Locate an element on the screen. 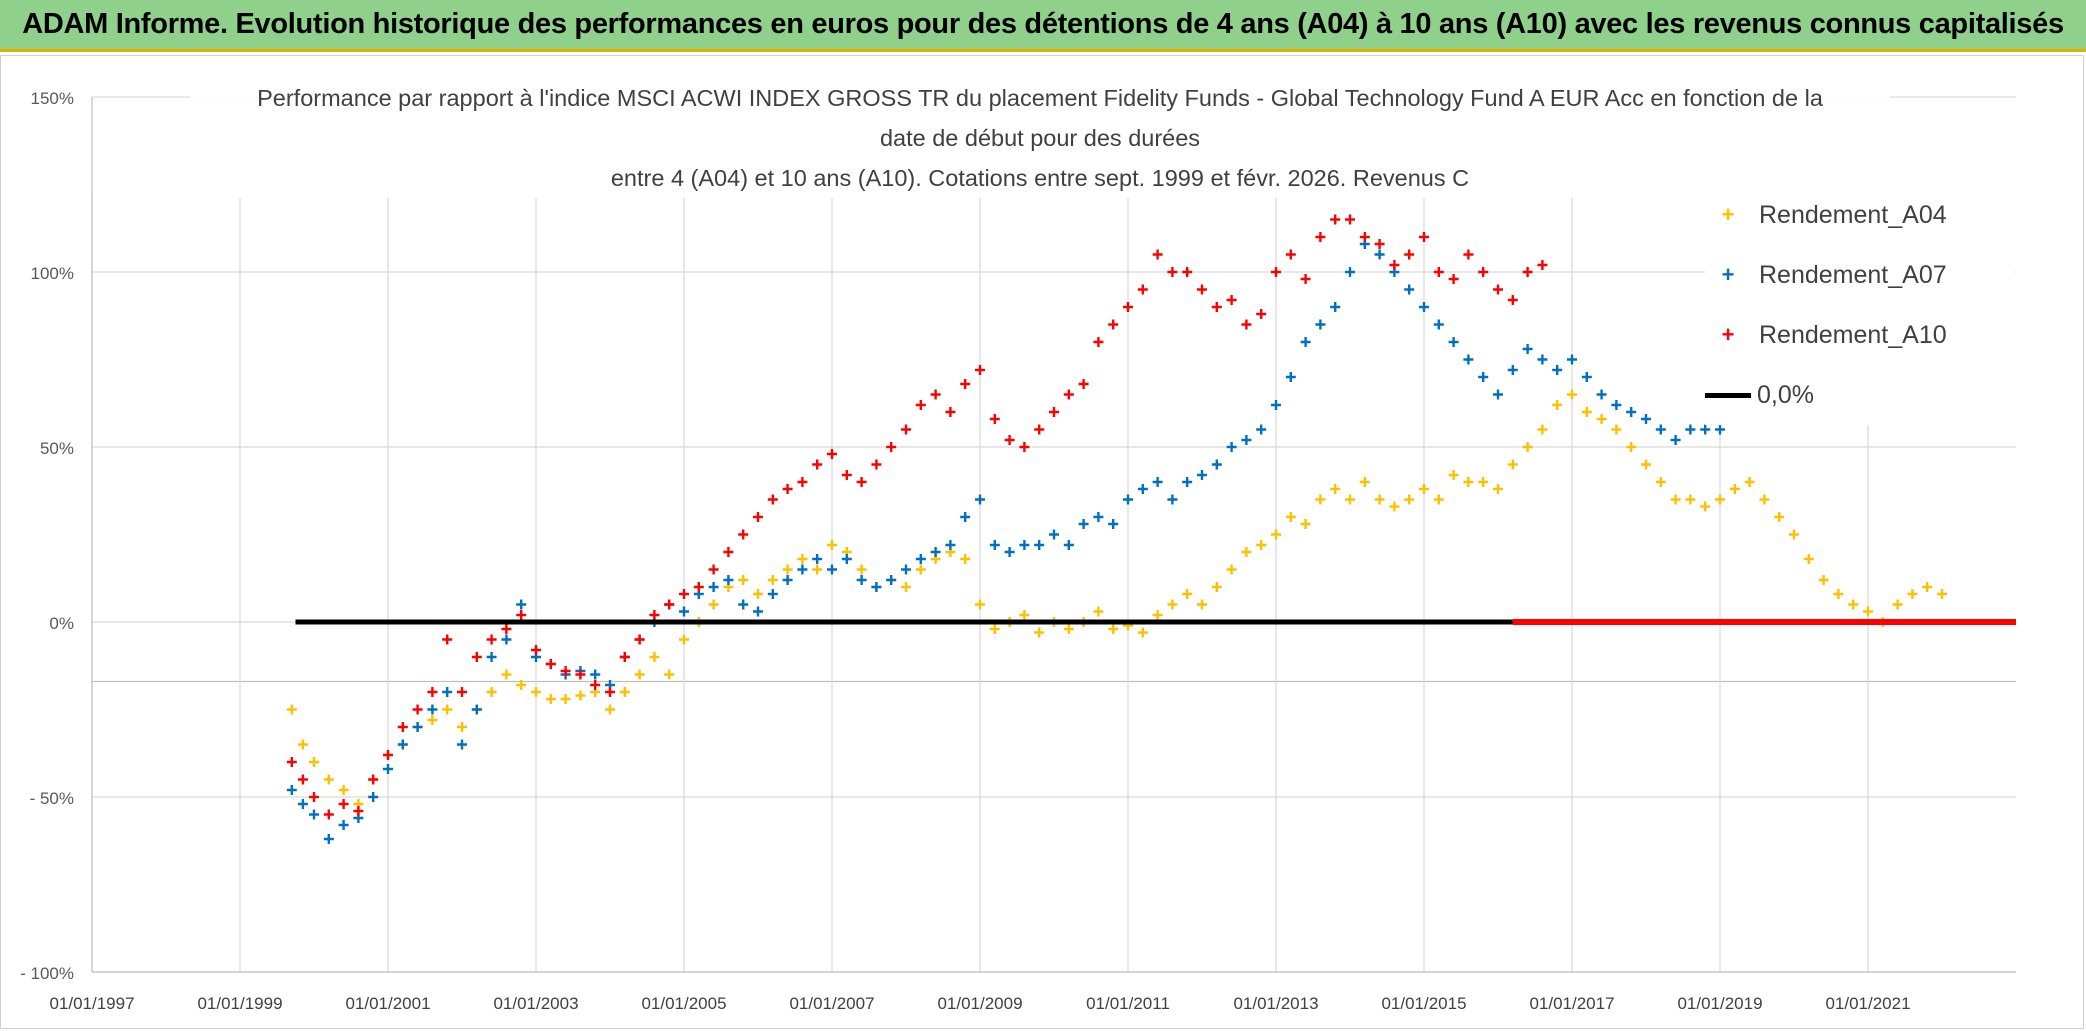 The height and width of the screenshot is (1031, 2086). x-tick-label: 01/01/1997 is located at coordinates (91, 1003).